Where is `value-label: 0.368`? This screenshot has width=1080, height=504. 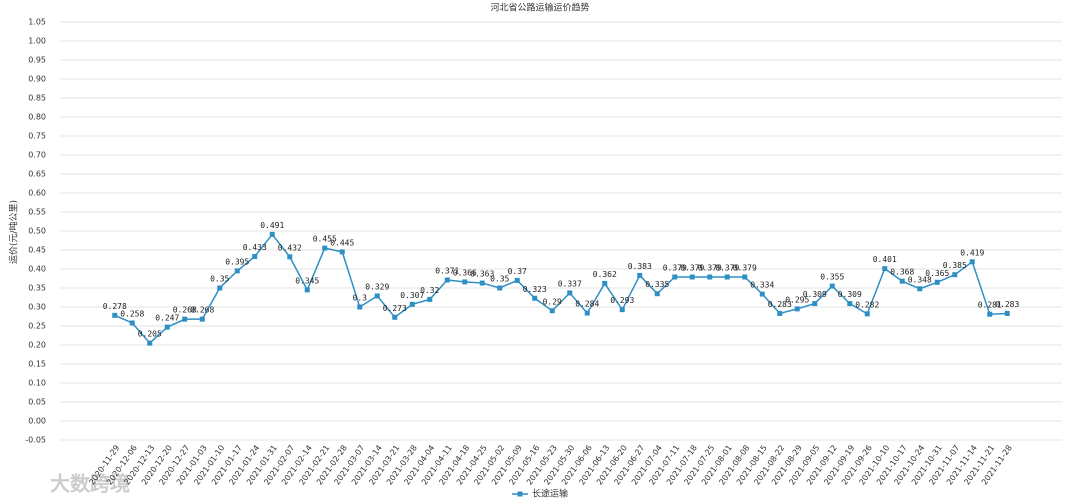 value-label: 0.368 is located at coordinates (902, 272).